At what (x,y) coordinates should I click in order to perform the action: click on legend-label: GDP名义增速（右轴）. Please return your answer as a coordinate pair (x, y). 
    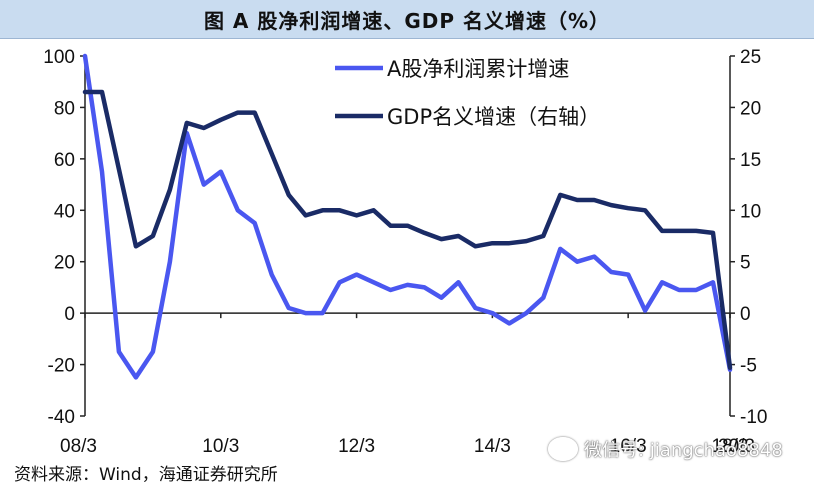
    Looking at the image, I should click on (493, 117).